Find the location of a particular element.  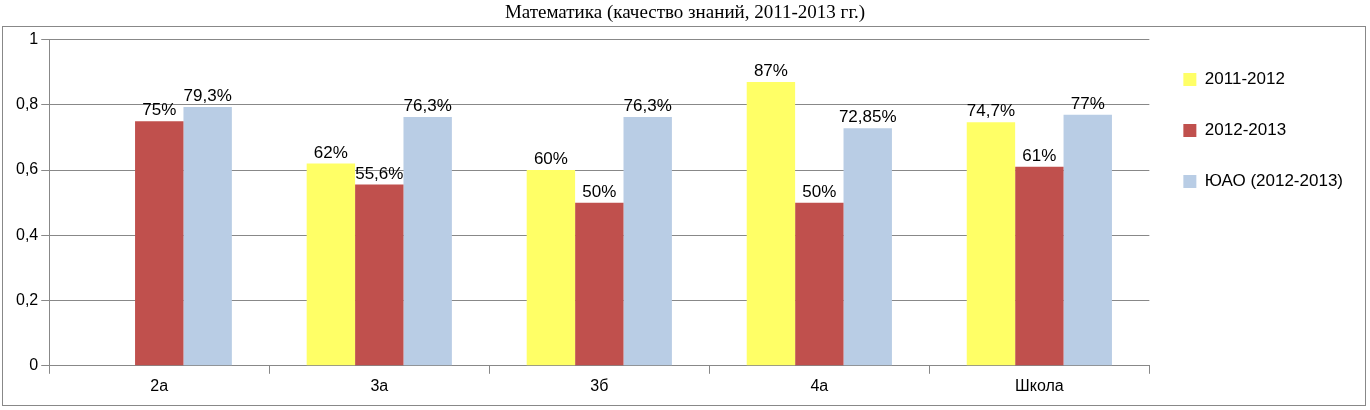

chart-title: Математика (качество знаний, 2011-2013 гг.) is located at coordinates (685, 12).